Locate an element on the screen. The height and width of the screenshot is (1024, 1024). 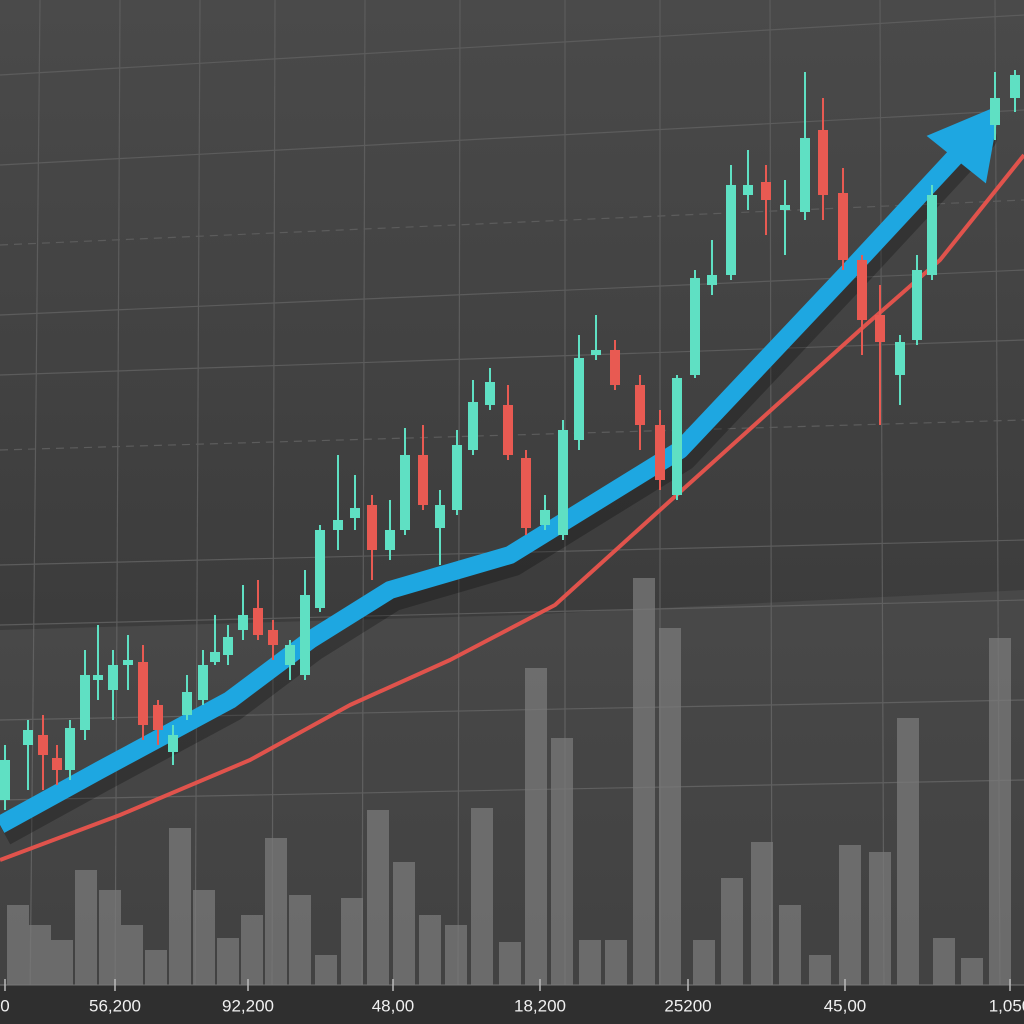
x-tick-label: 0 is located at coordinates (4, 1005).